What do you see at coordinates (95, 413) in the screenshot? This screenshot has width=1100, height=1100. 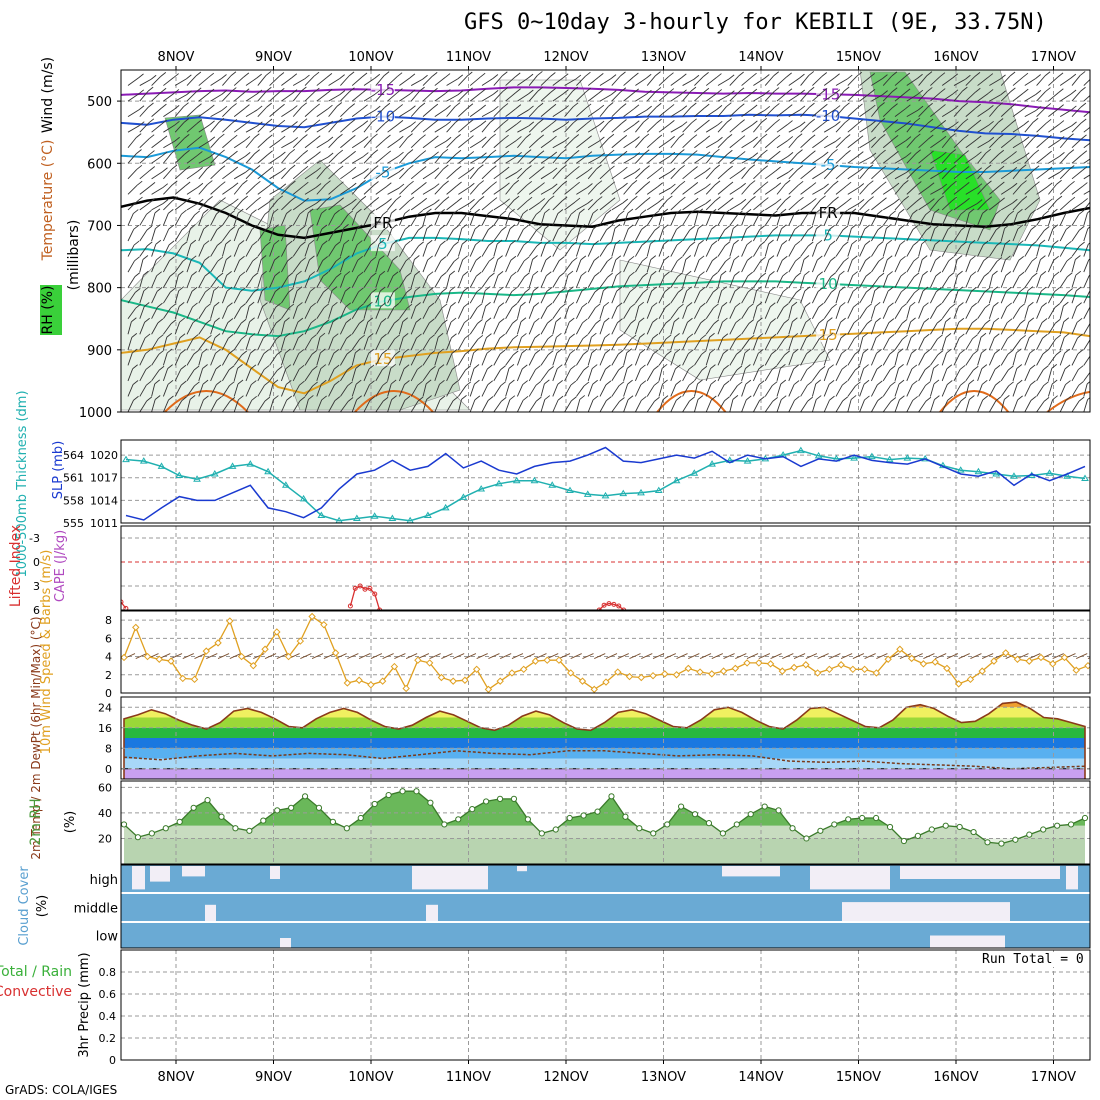 I see `pressure-tick-label: 1000` at bounding box center [95, 413].